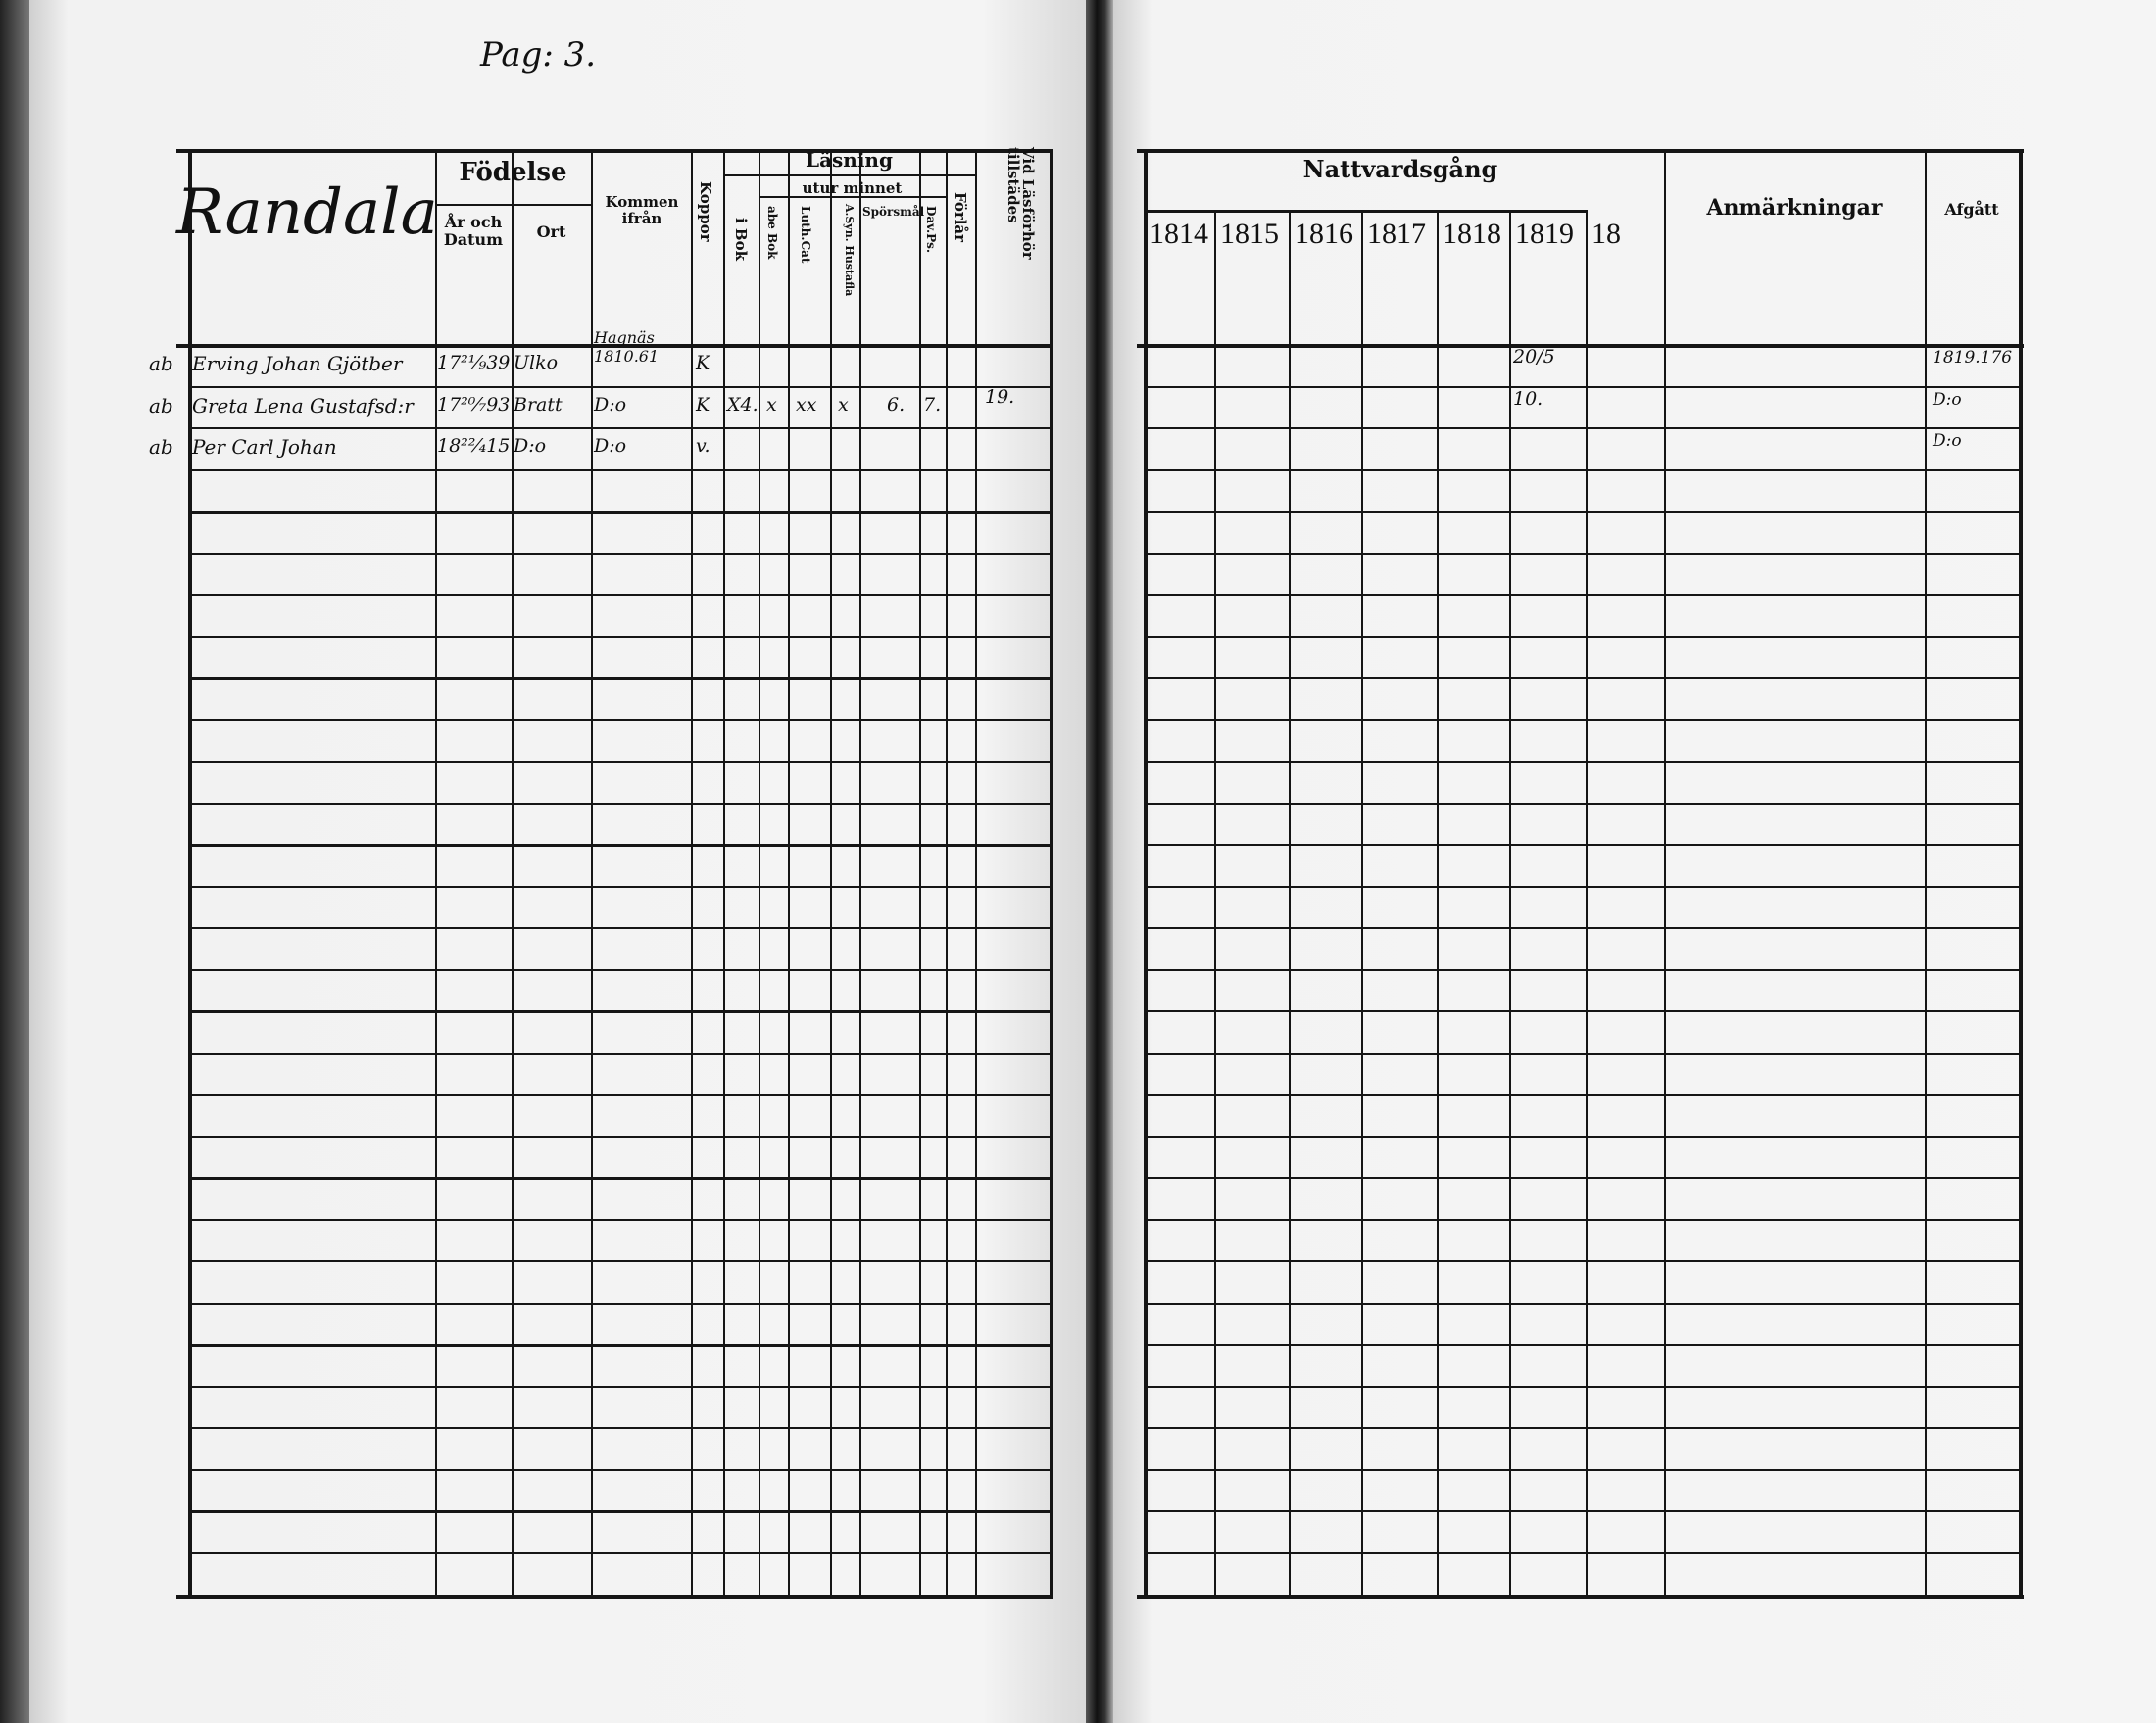 This screenshot has height=1723, width=2156. What do you see at coordinates (1794, 208) in the screenshot?
I see `header-anmarkningar: Anmärkningar` at bounding box center [1794, 208].